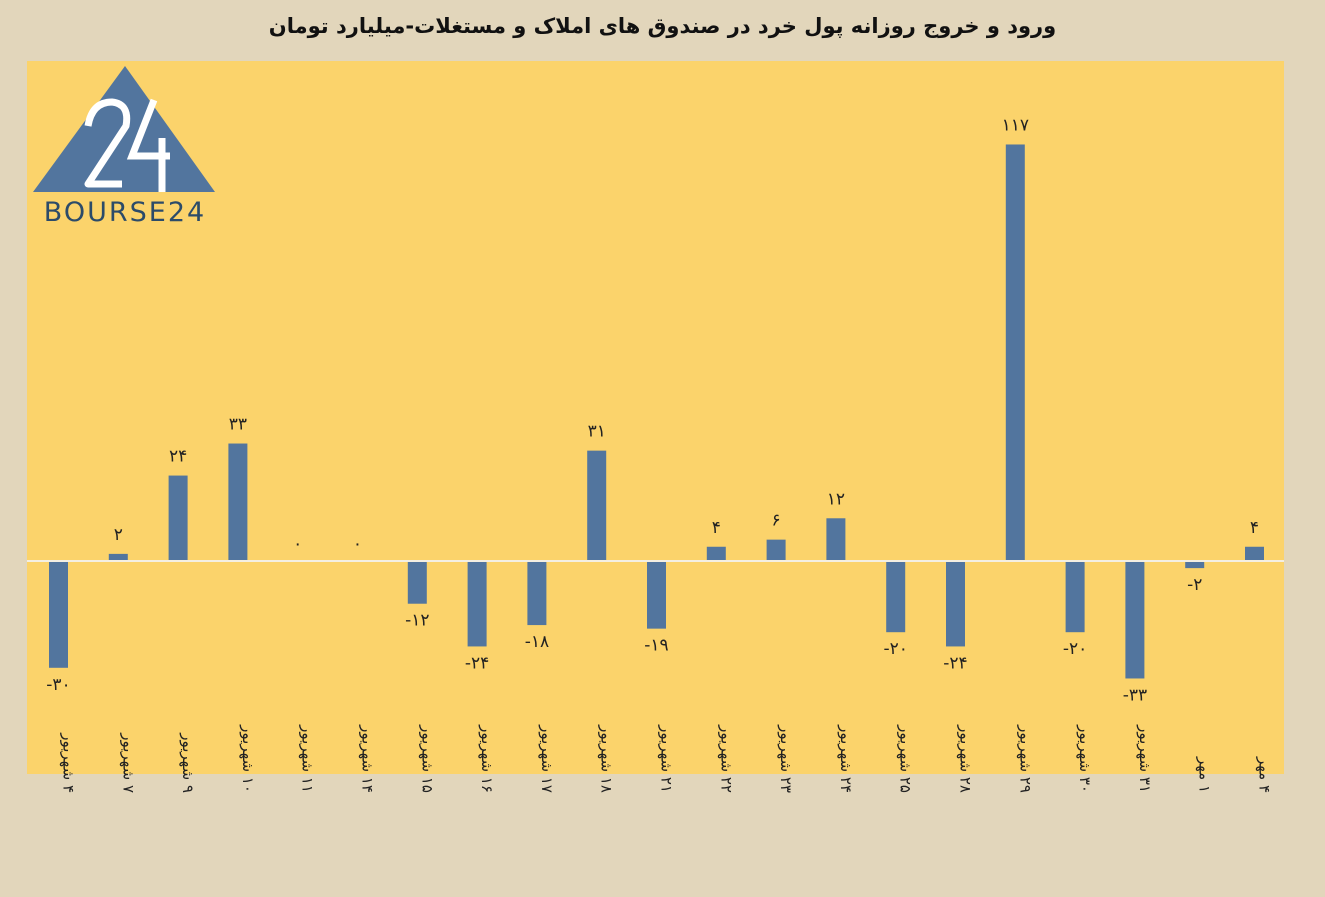 The width and height of the screenshot is (1325, 897). Describe the element at coordinates (776, 521) in the screenshot. I see `data-label: ۶` at that location.